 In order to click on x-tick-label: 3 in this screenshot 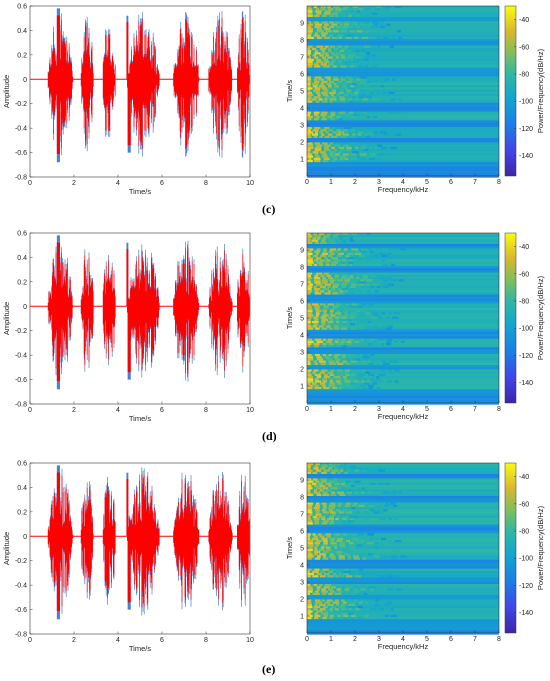, I will do `click(379, 639)`.